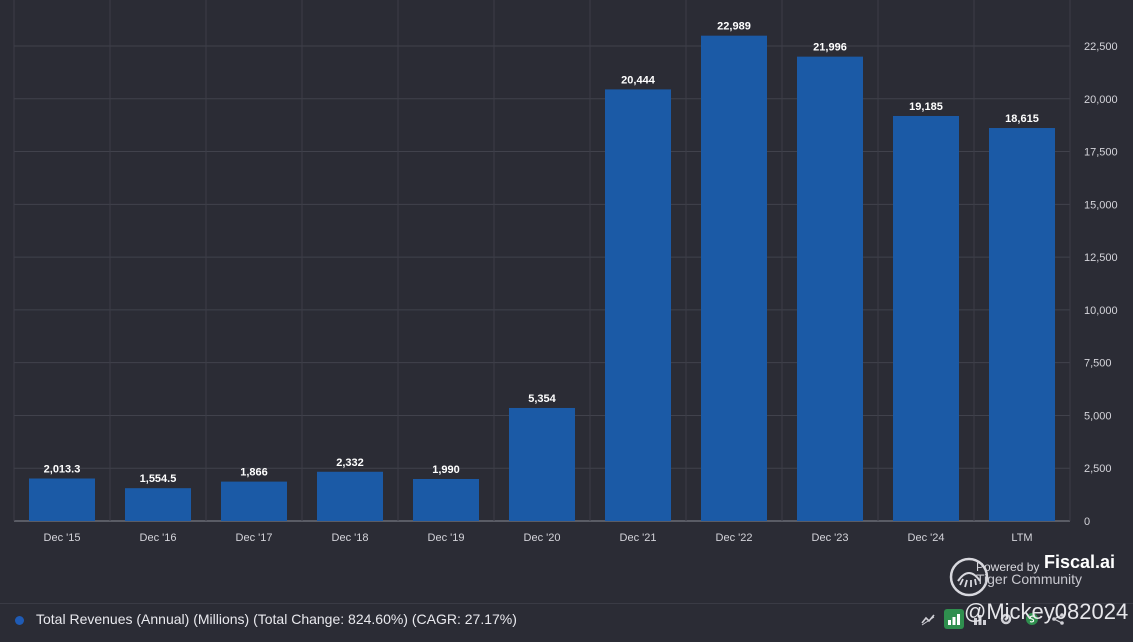 This screenshot has height=642, width=1133. Describe the element at coordinates (1058, 619) in the screenshot. I see `share-icon` at that location.